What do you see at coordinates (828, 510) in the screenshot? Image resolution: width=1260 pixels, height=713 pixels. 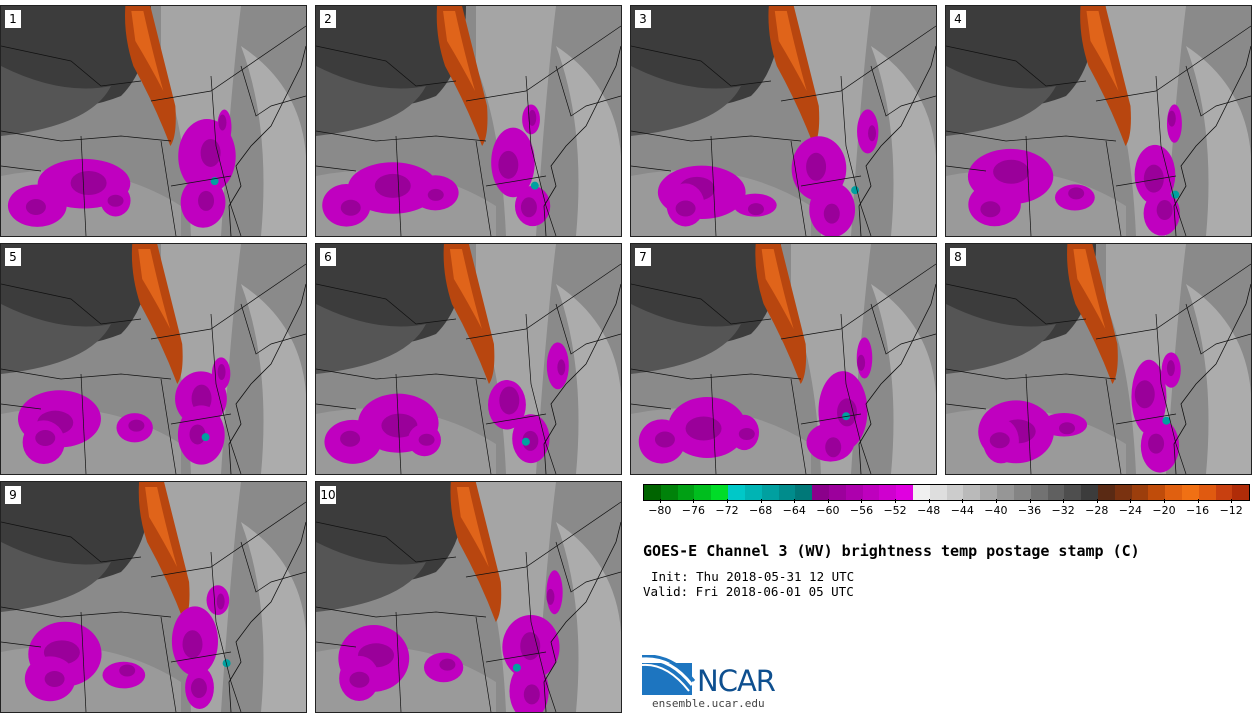 I see `colorbar-tick-label: −60` at bounding box center [828, 510].